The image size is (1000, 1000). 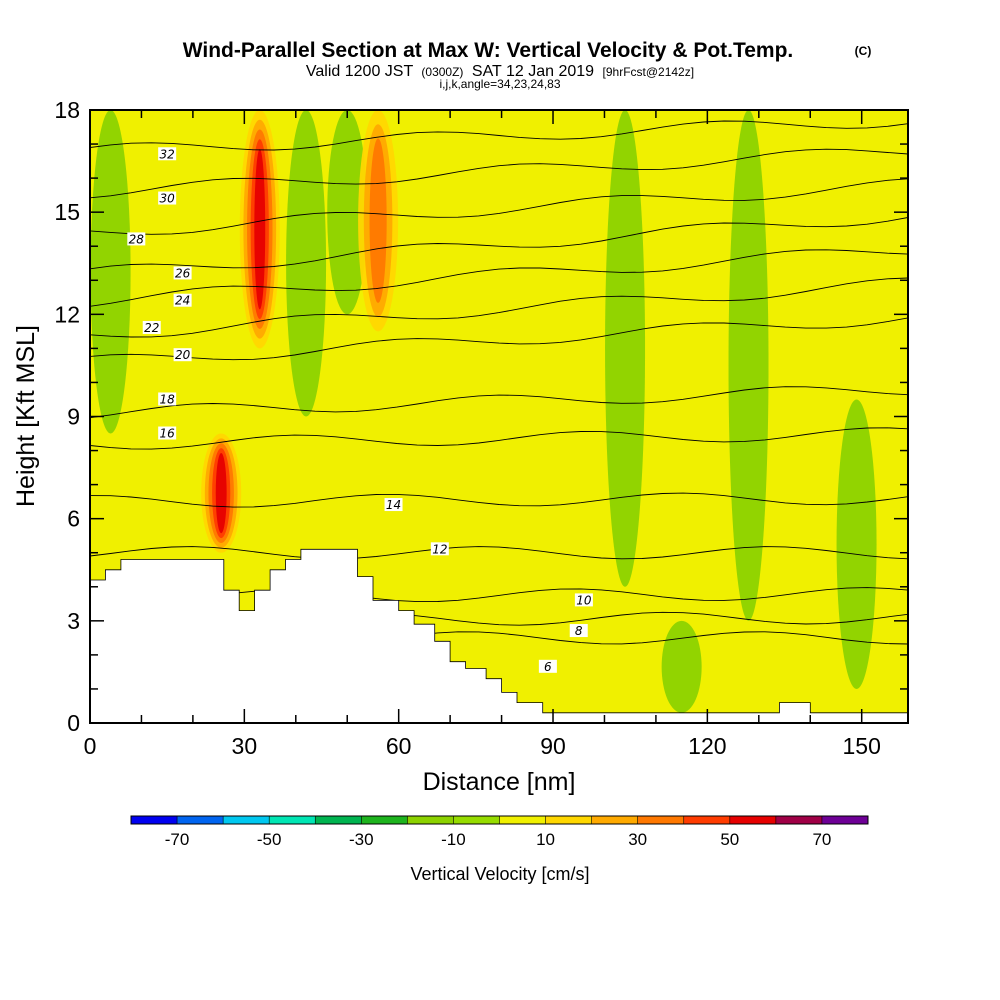 What do you see at coordinates (67, 212) in the screenshot?
I see `y-tick-label: 15` at bounding box center [67, 212].